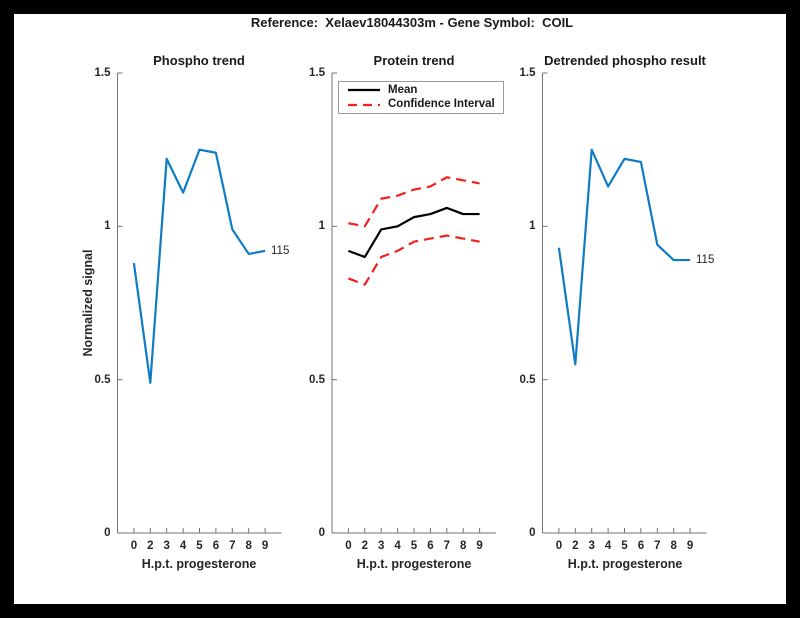  What do you see at coordinates (403, 89) in the screenshot?
I see `legend-item-mean-label: Mean` at bounding box center [403, 89].